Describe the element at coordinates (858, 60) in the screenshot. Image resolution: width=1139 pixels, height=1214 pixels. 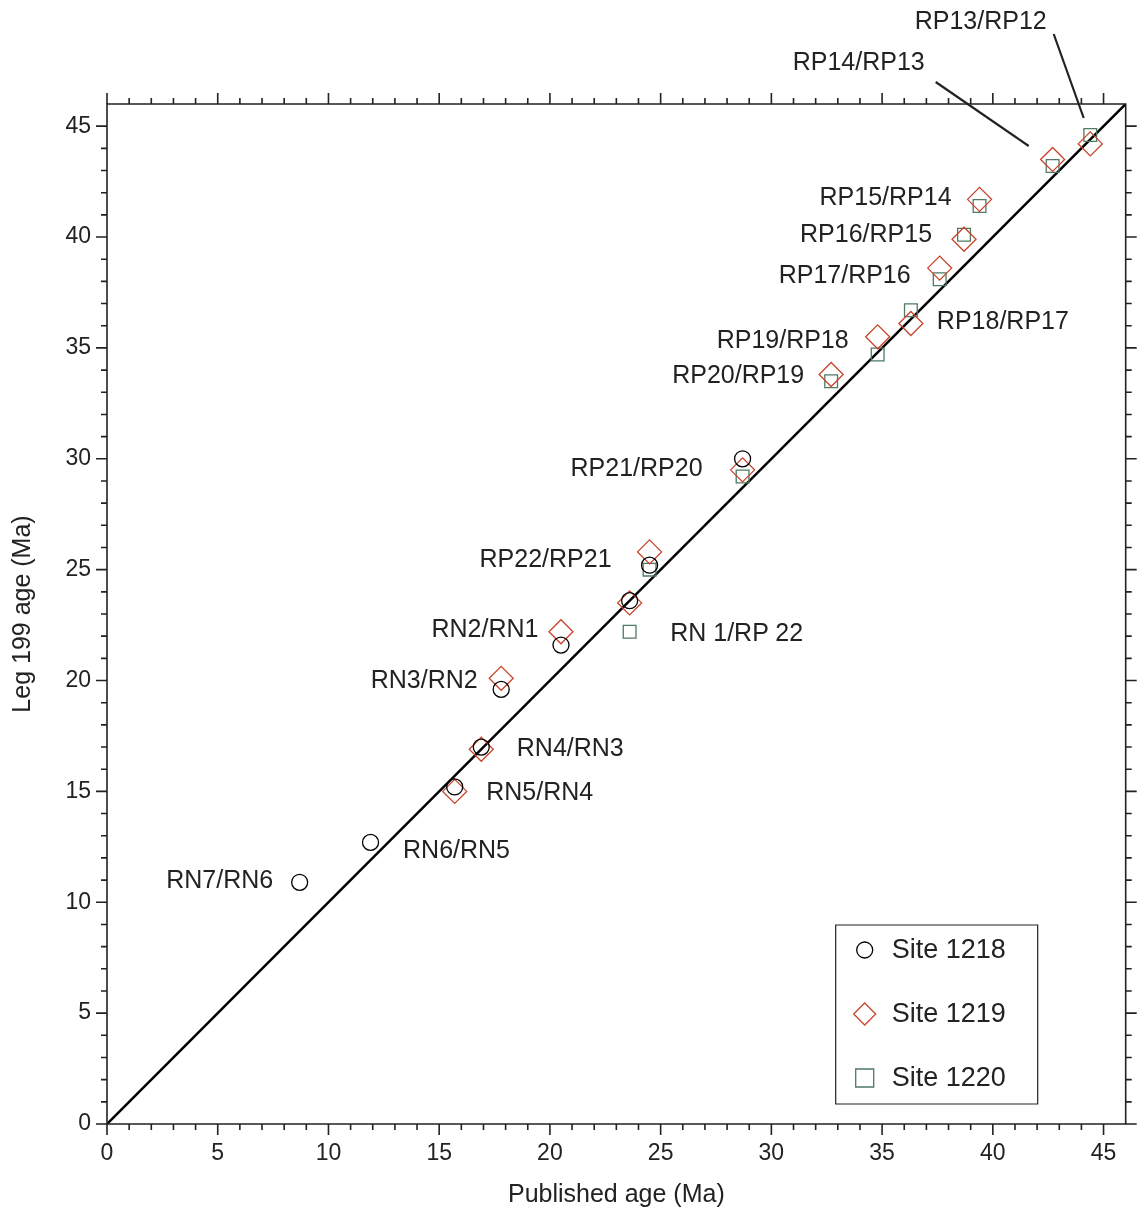
I see `text: RP14/RP13` at that location.